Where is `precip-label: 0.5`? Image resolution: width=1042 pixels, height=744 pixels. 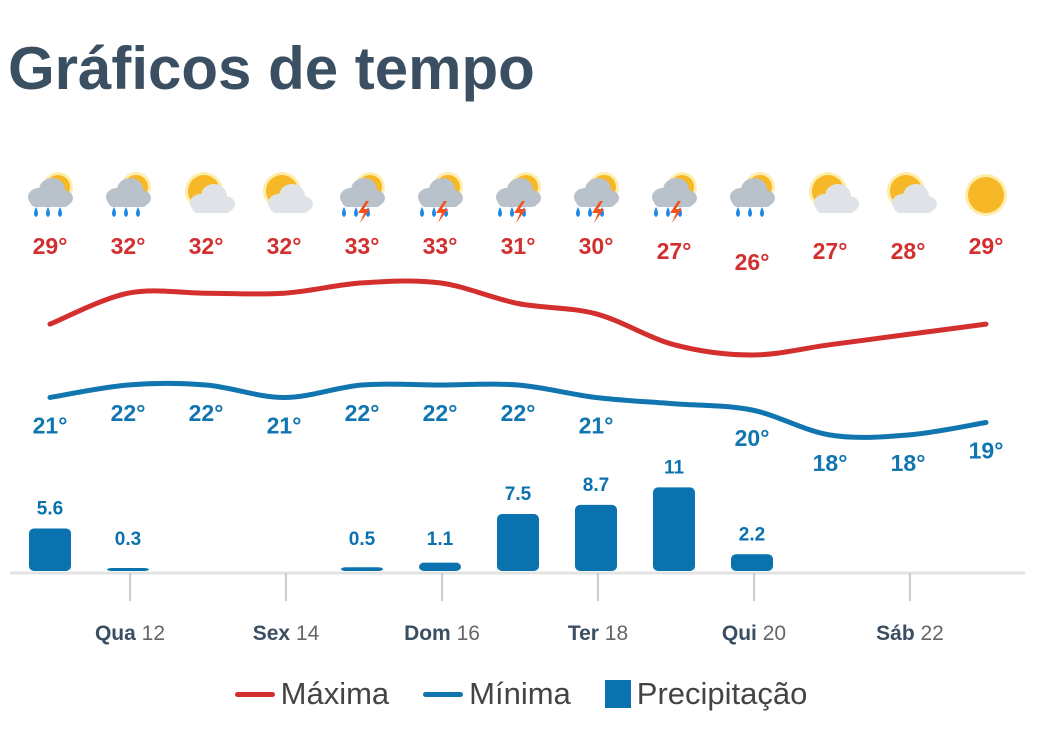 precip-label: 0.5 is located at coordinates (362, 539).